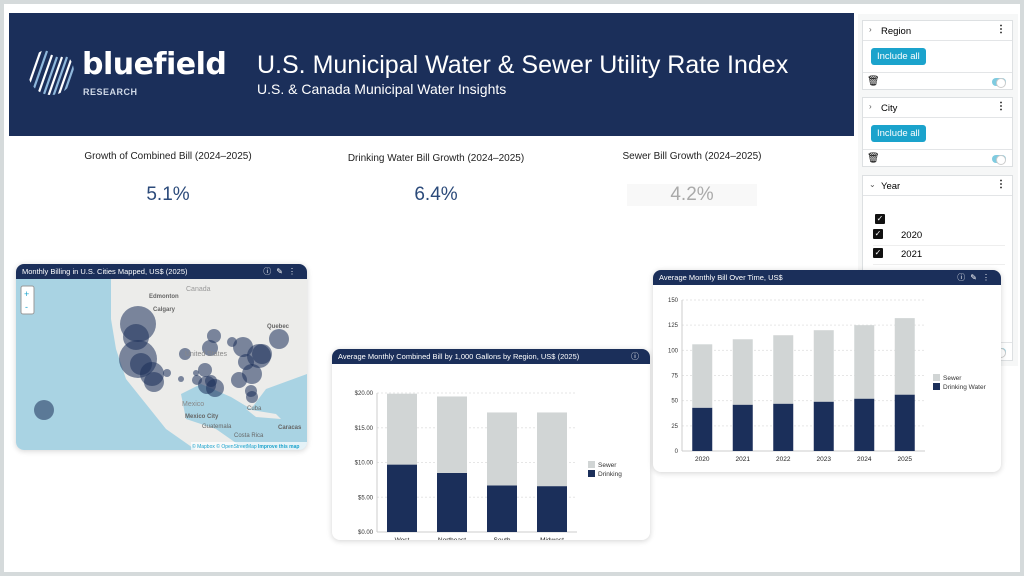 The image size is (1024, 576). What do you see at coordinates (702, 459) in the screenshot?
I see `x-tick-label: 2020` at bounding box center [702, 459].